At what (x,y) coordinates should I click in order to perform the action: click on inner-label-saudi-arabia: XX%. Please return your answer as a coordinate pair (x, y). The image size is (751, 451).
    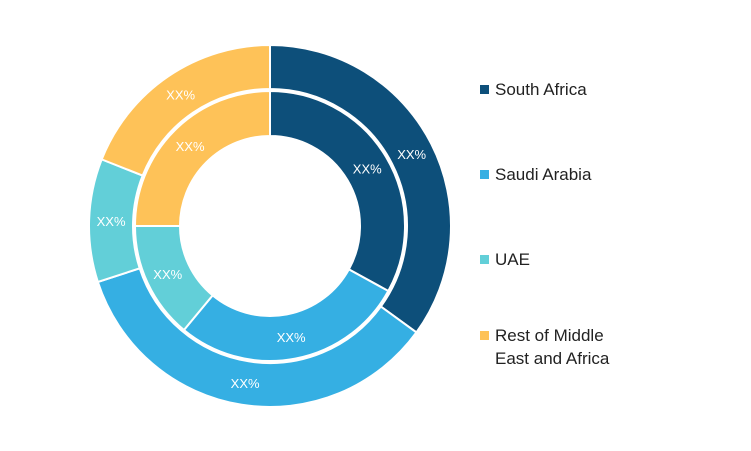
    Looking at the image, I should click on (291, 337).